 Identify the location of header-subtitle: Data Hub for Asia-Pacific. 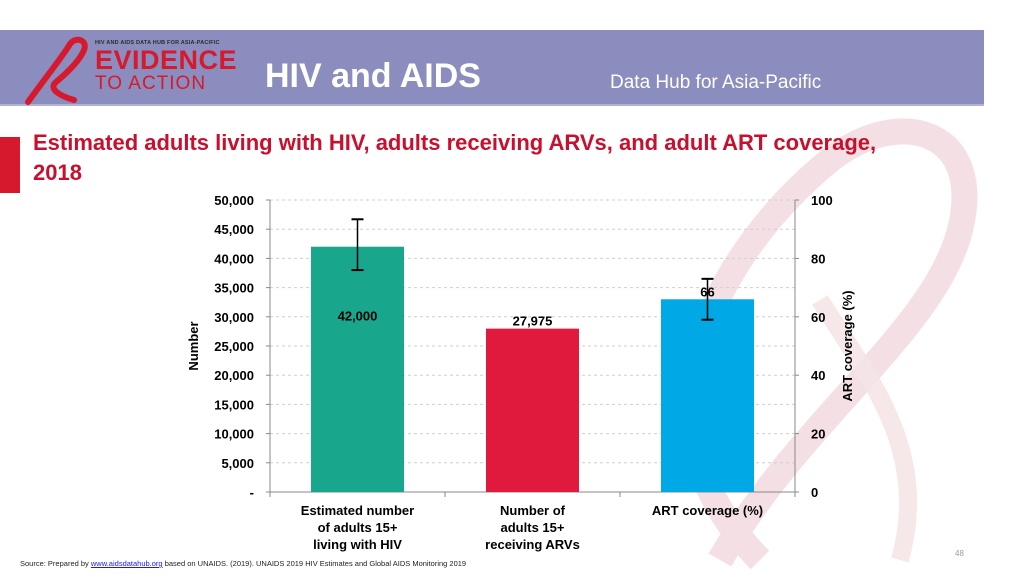
(716, 82).